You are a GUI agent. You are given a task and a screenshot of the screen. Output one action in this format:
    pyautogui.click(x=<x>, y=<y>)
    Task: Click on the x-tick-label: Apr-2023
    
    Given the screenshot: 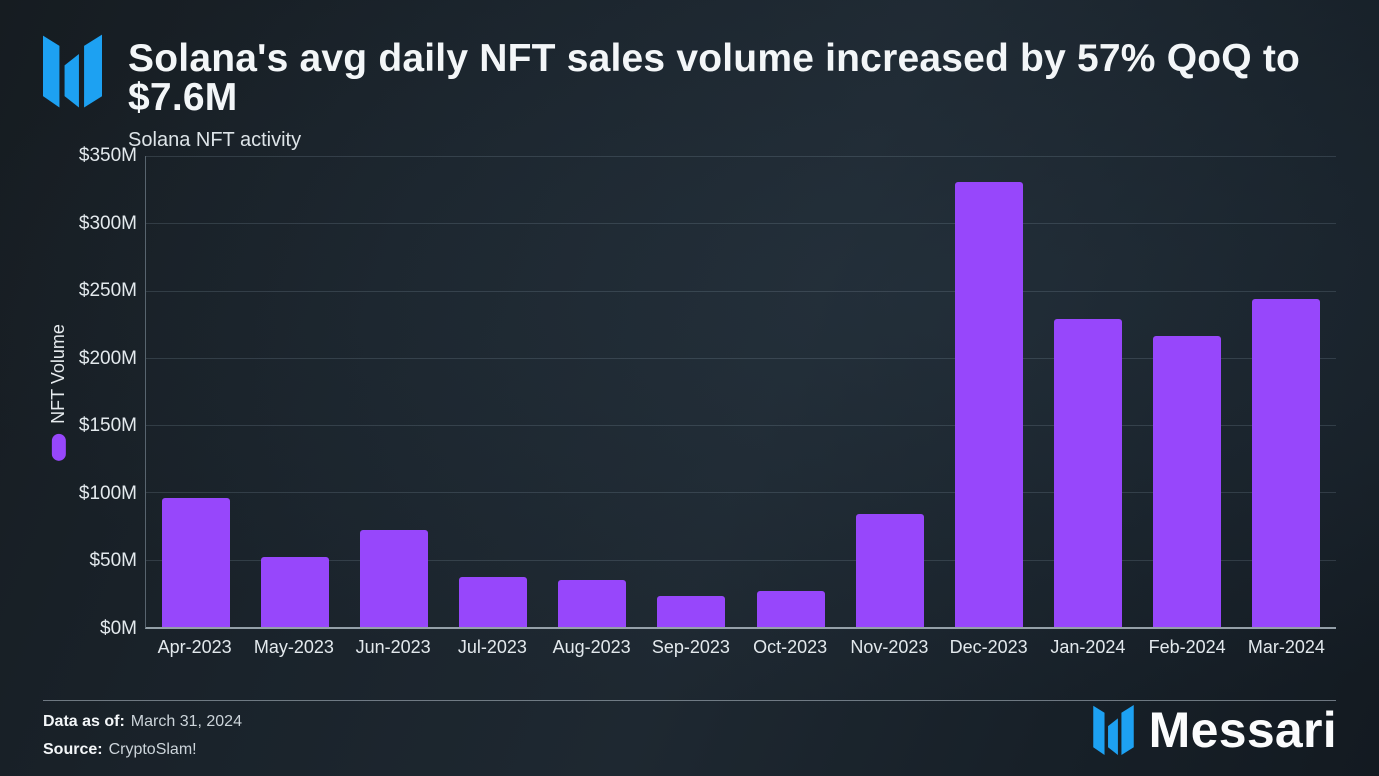 What is the action you would take?
    pyautogui.click(x=194, y=647)
    